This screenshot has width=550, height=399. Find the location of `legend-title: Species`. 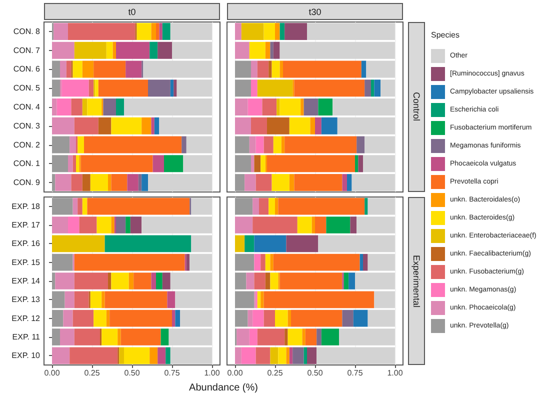

legend-title: Species is located at coordinates (445, 35).